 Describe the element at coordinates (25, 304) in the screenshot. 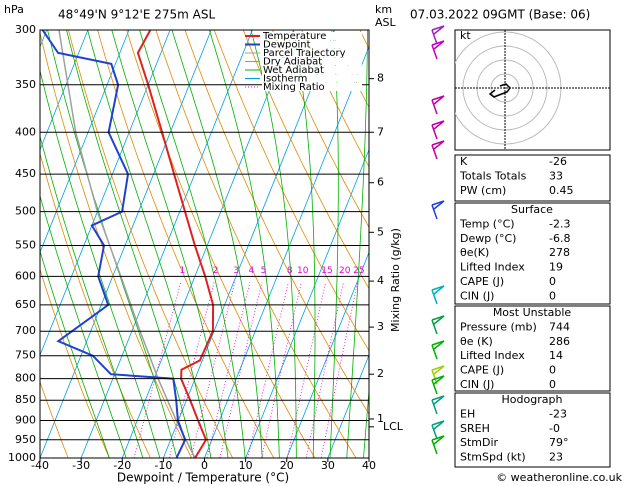

I see `y-tick-label: 650` at that location.